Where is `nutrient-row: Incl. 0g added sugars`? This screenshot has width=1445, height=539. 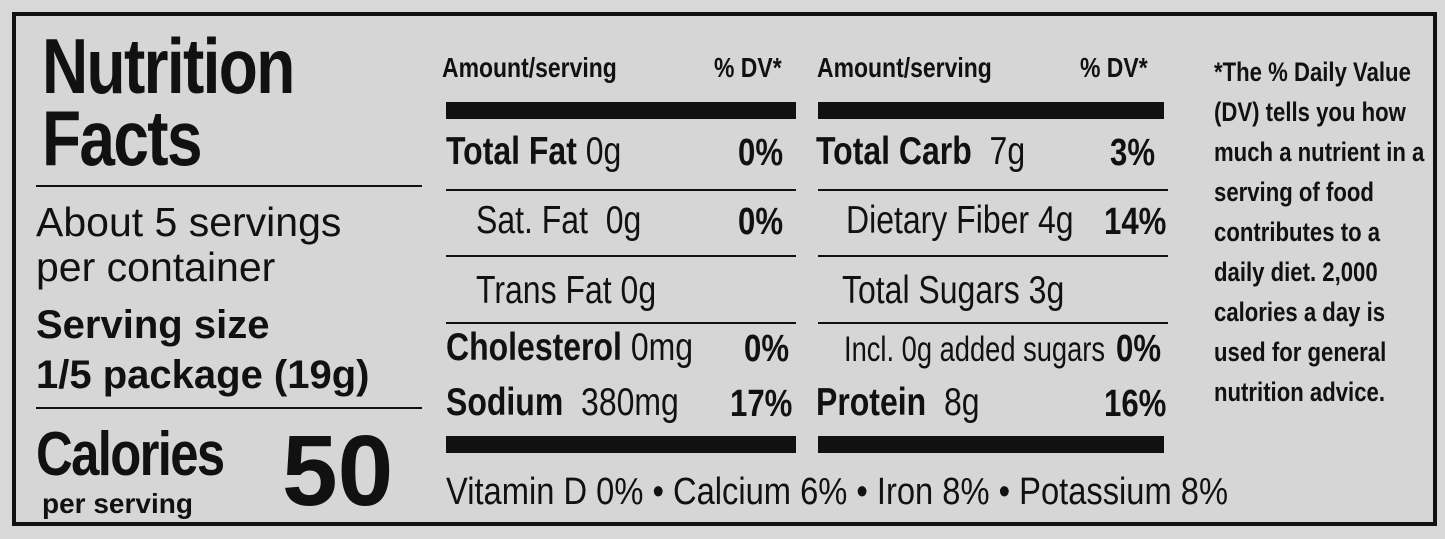
nutrient-row: Incl. 0g added sugars is located at coordinates (975, 349).